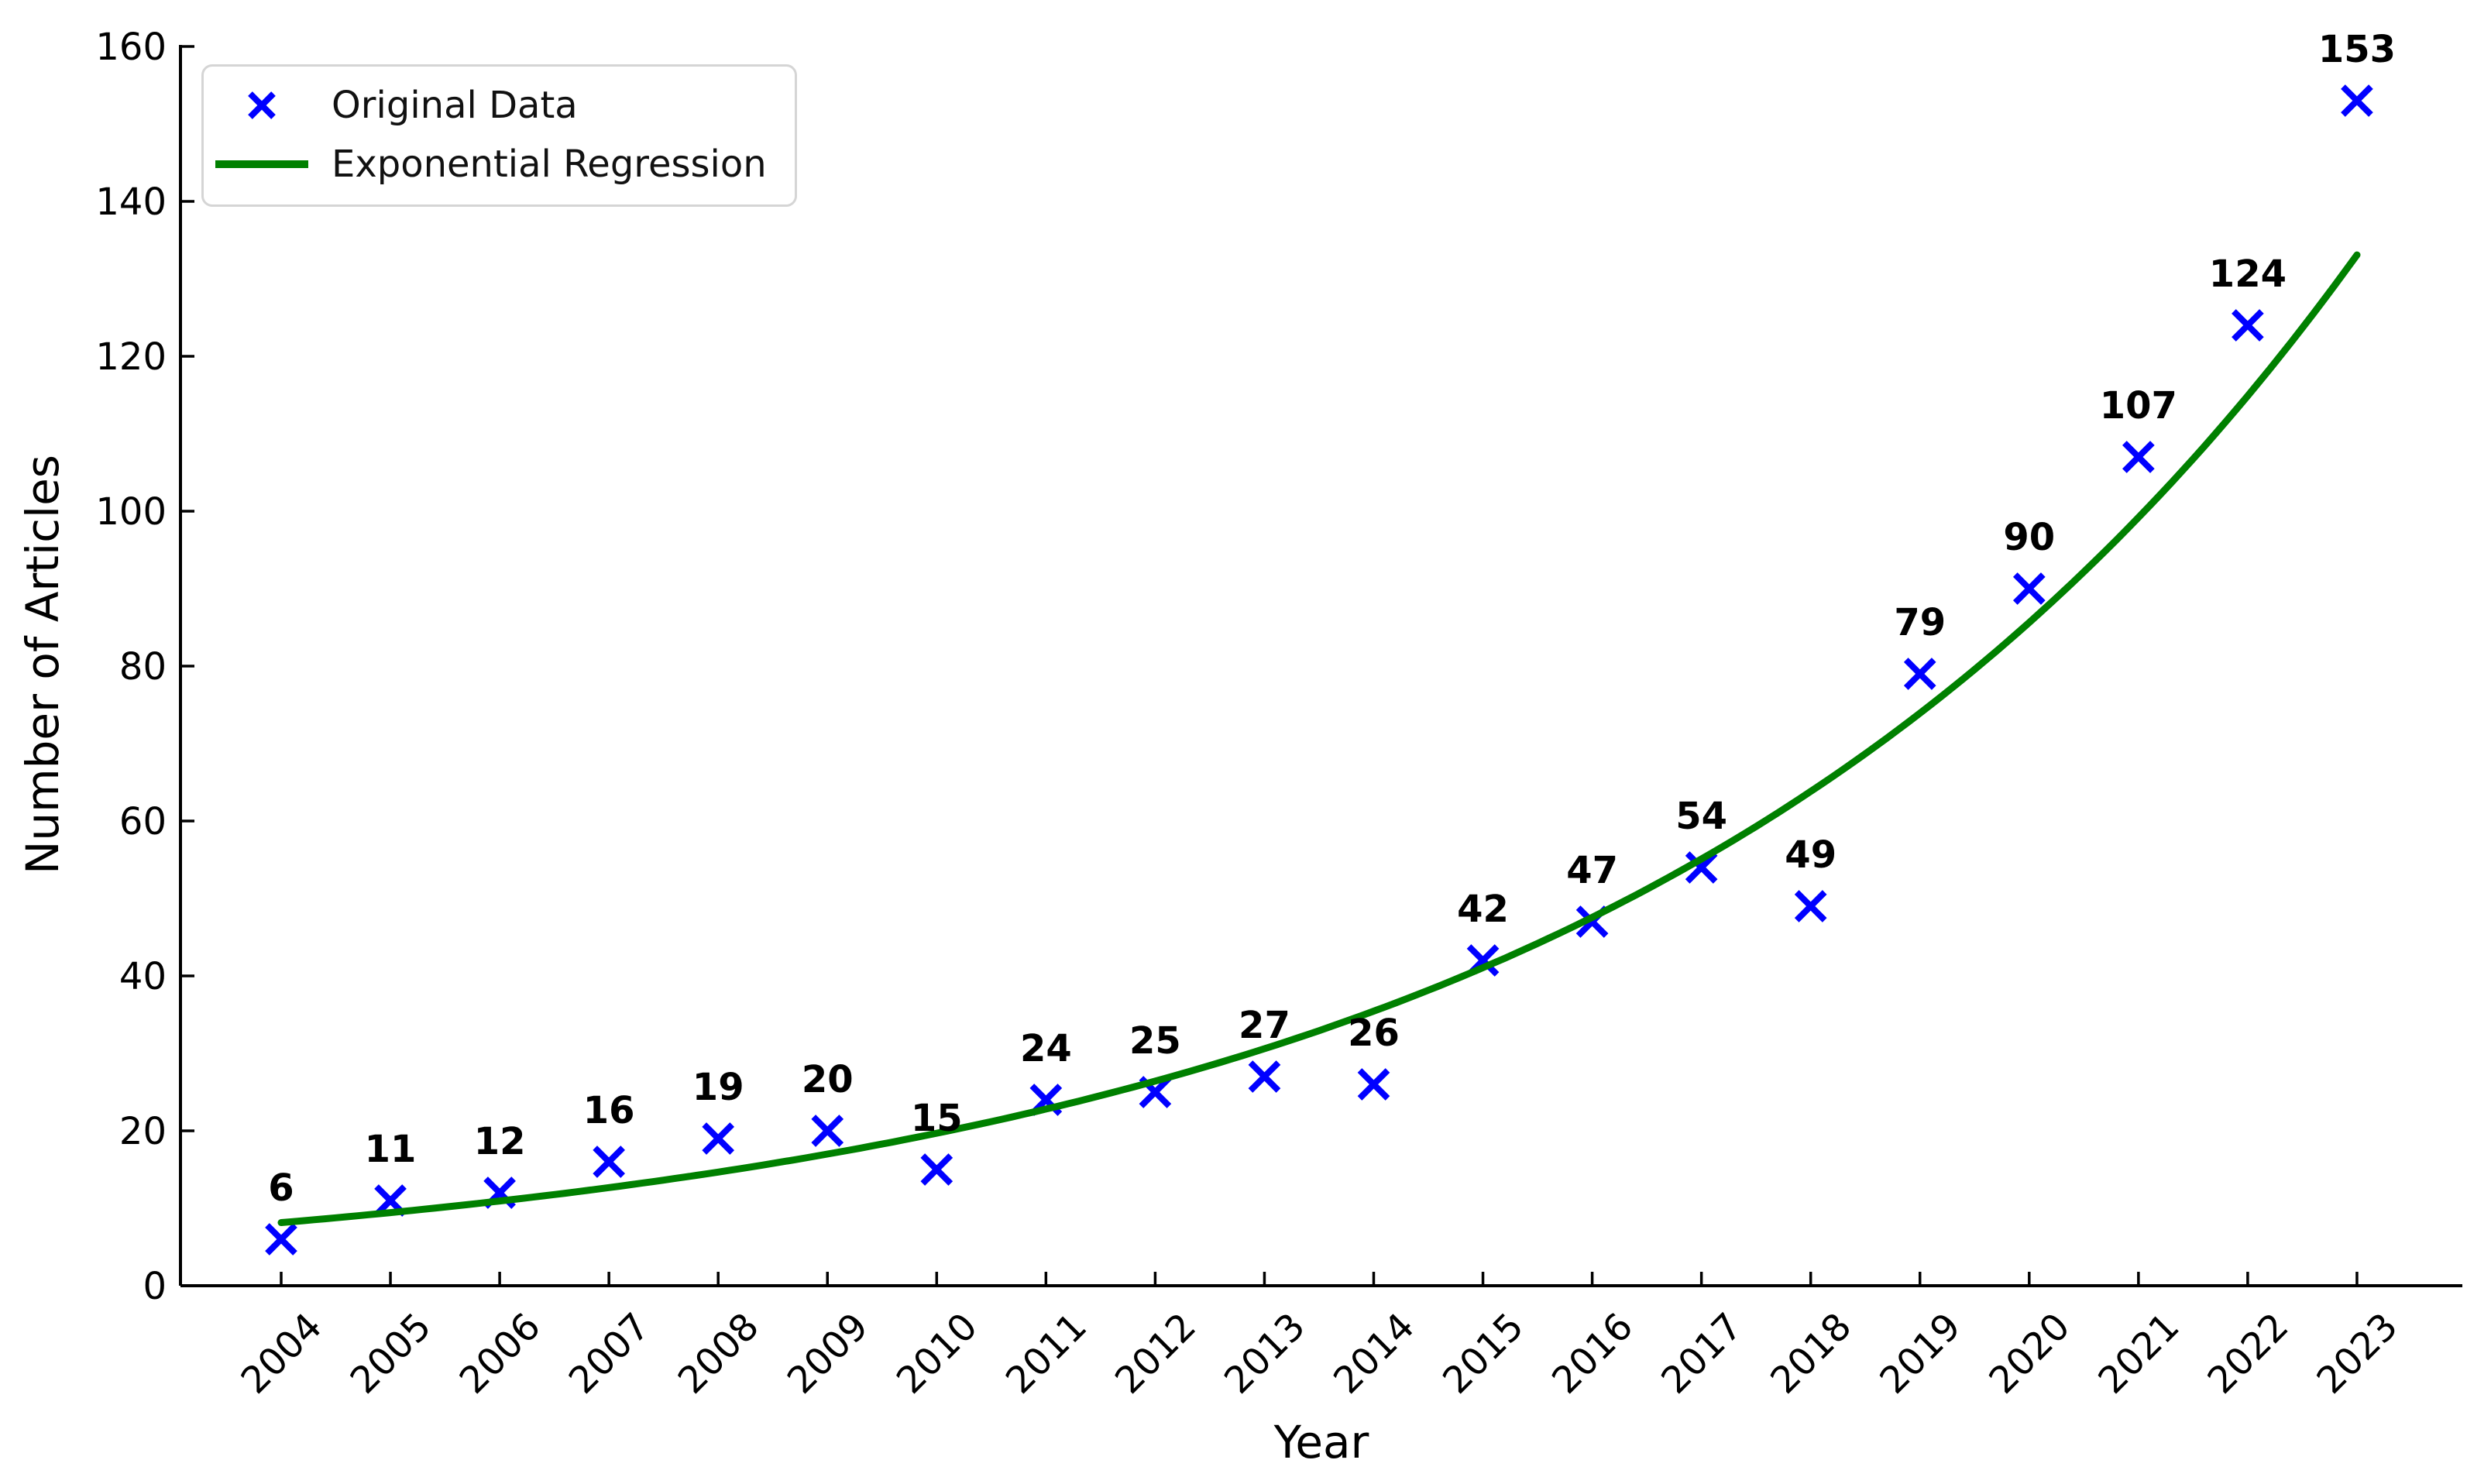 The image size is (2491, 1484). I want to click on data-point-label: 42, so click(1483, 909).